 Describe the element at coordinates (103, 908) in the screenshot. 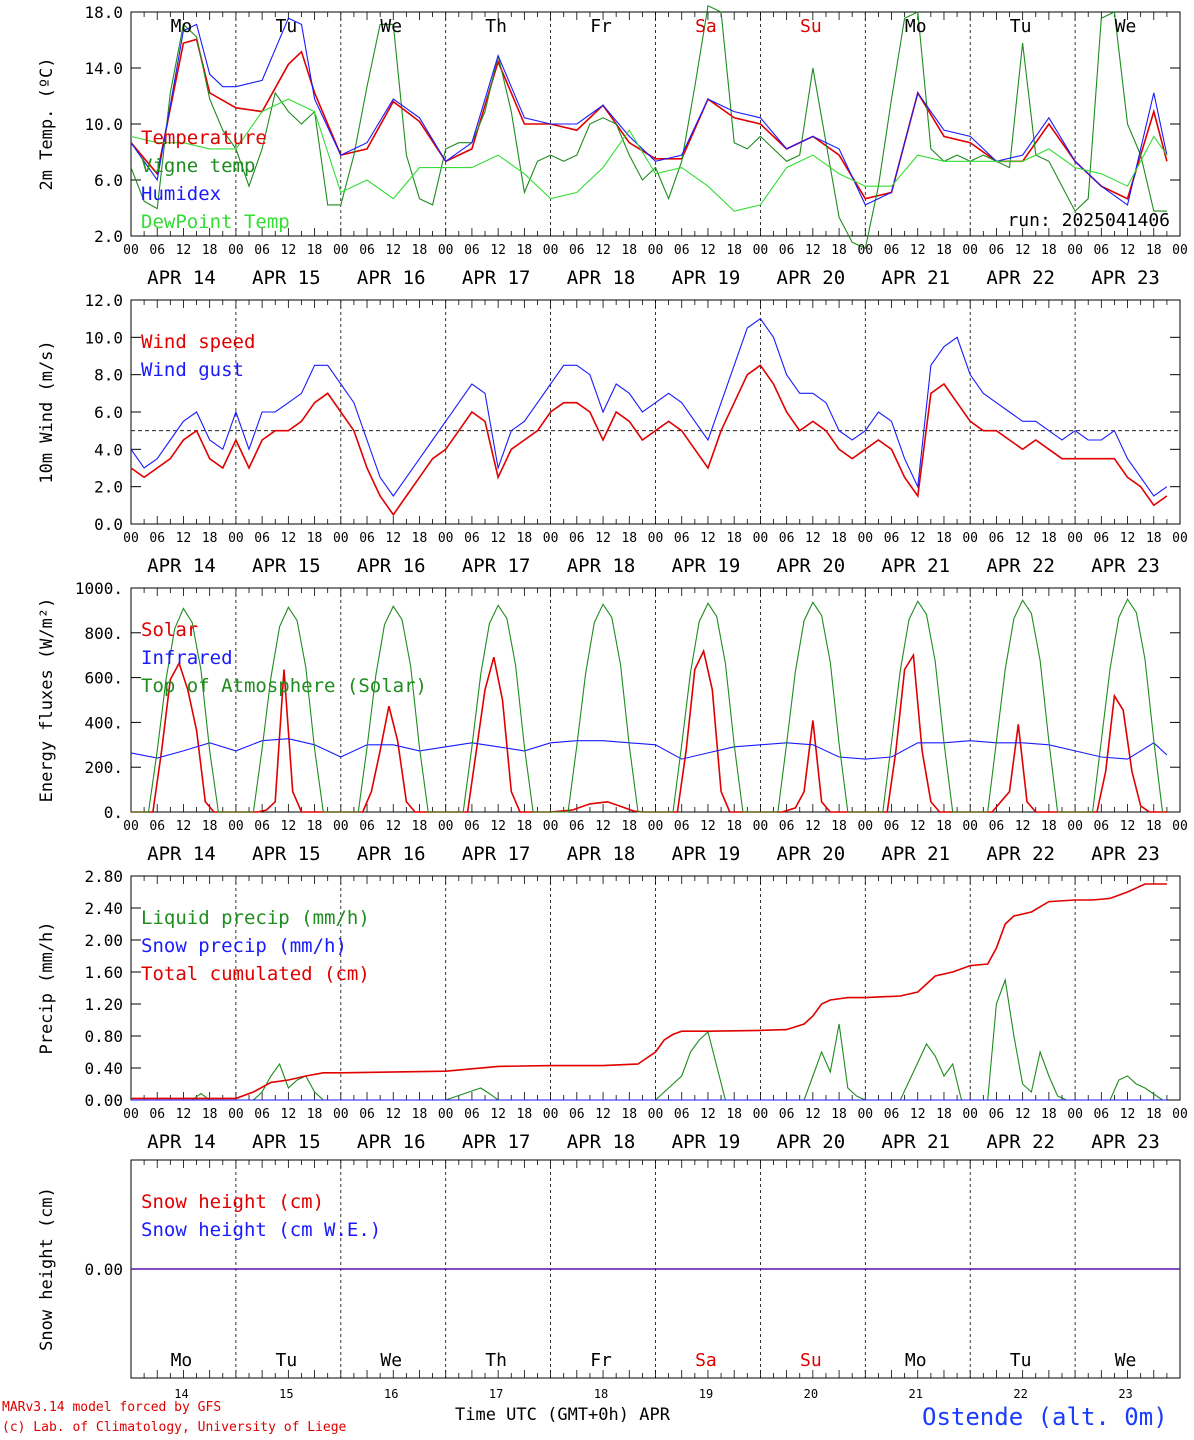

I see `y-tick-label: 2.40` at that location.